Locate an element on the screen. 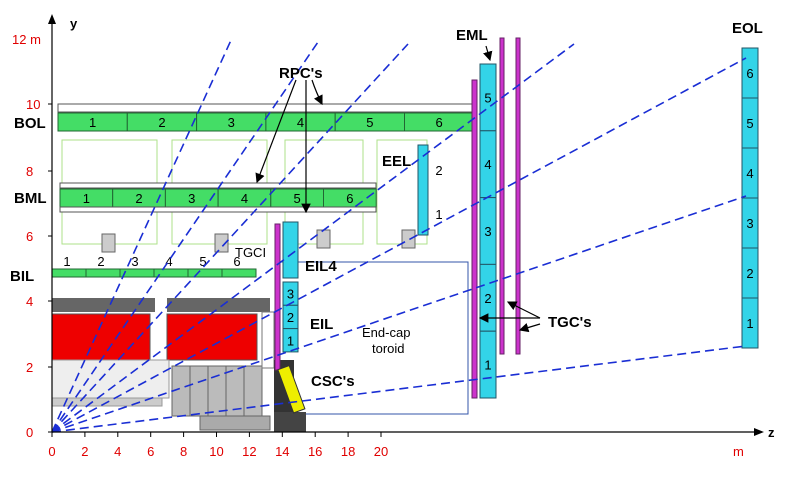 Image resolution: width=805 pixels, height=481 pixels. bol-chamber-label: 5 is located at coordinates (369, 122).